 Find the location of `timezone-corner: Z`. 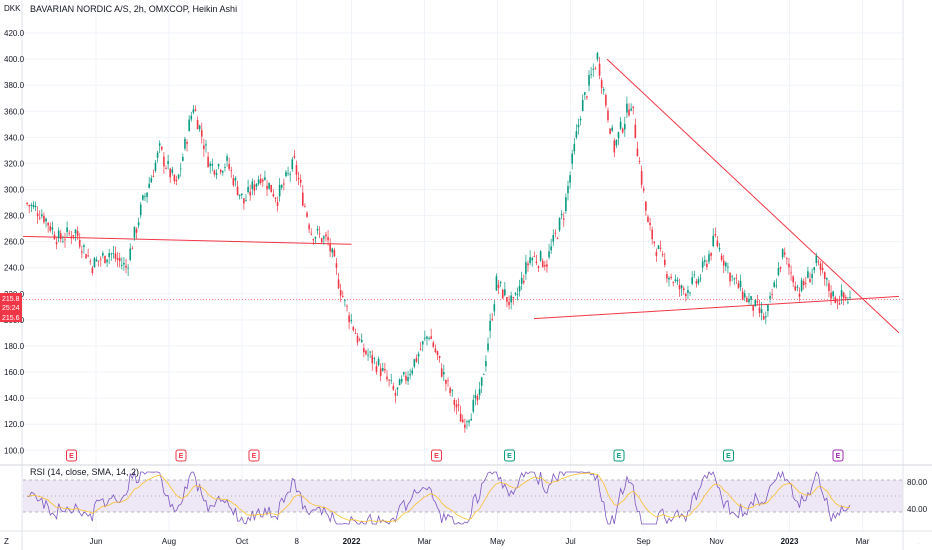

timezone-corner: Z is located at coordinates (6, 541).